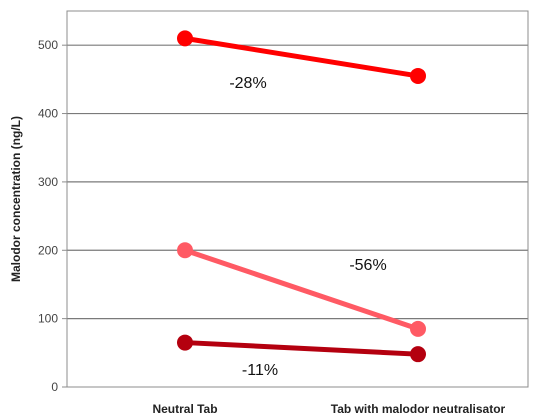 Image resolution: width=543 pixels, height=419 pixels. I want to click on change-annotation: -56%, so click(367, 265).